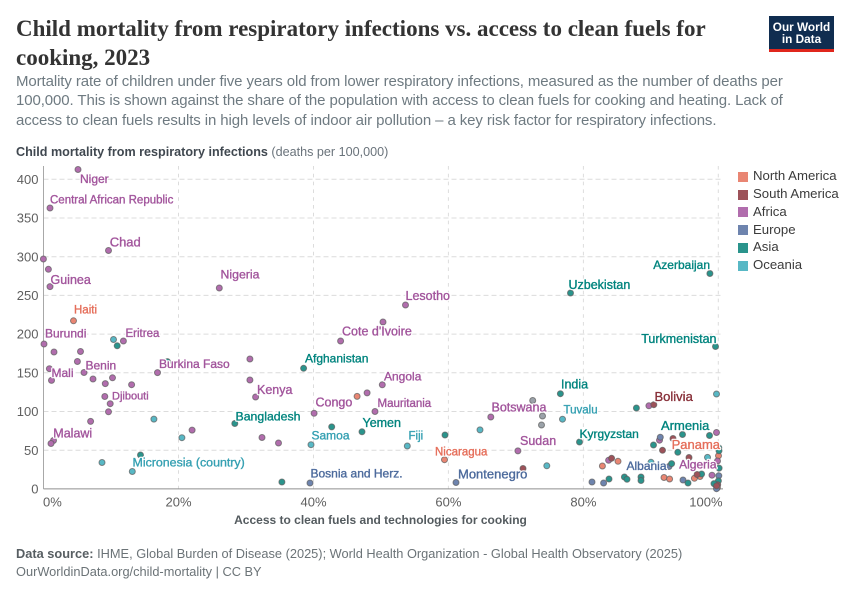  Describe the element at coordinates (52, 502) in the screenshot. I see `svg-text: 0%` at that location.